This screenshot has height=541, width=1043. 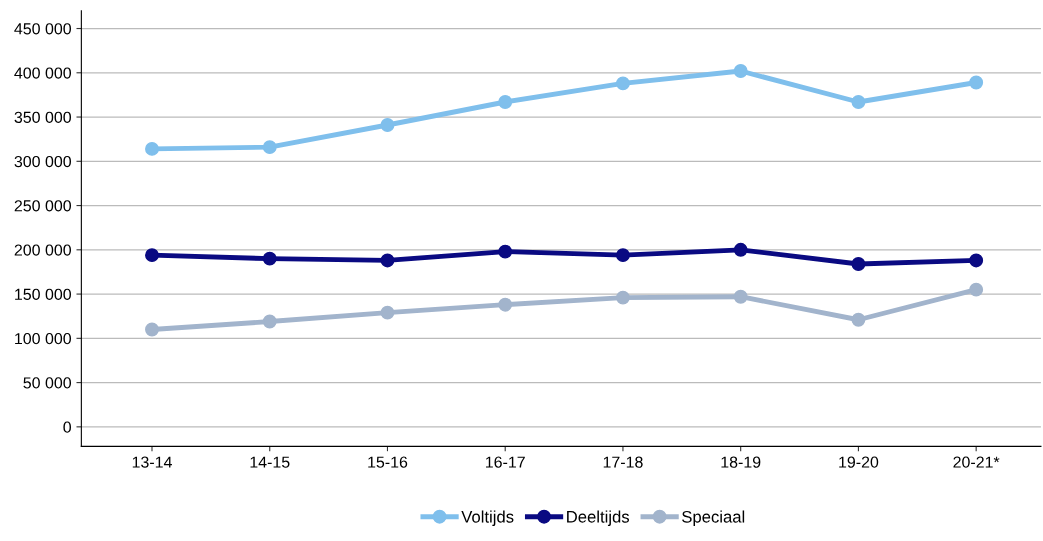 I want to click on legend-label: Speciaal, so click(x=713, y=518).